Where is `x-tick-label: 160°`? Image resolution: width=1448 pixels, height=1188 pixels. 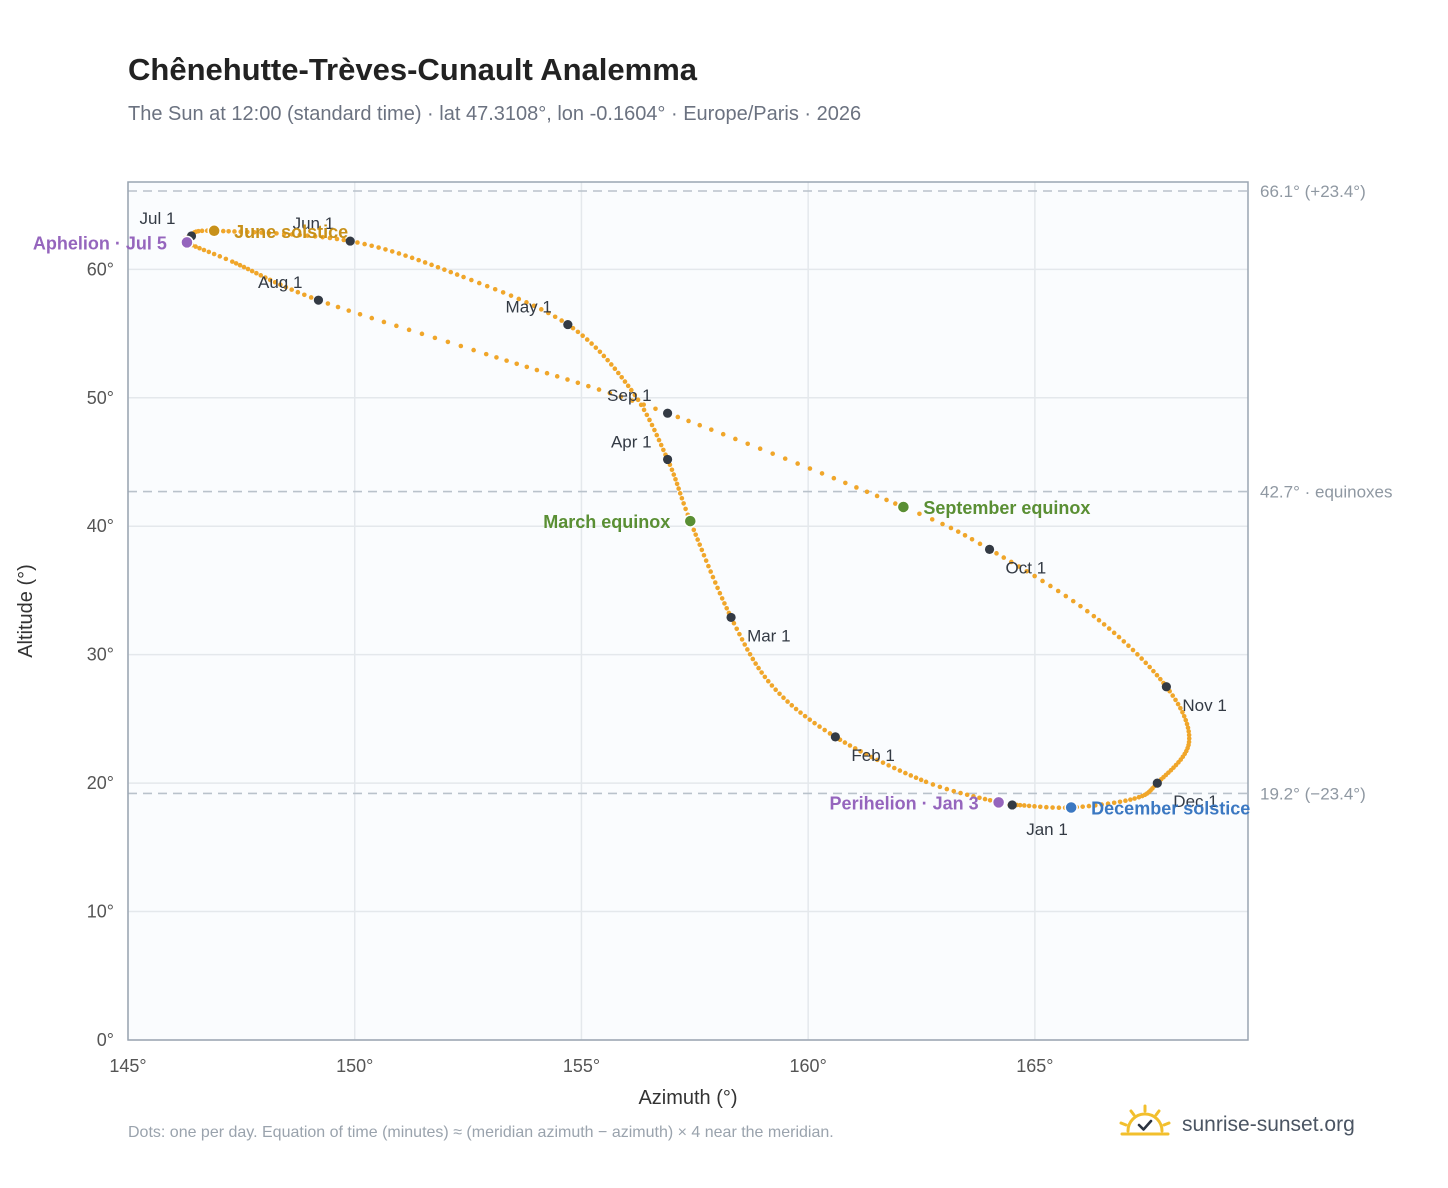 x-tick-label: 160° is located at coordinates (808, 1066).